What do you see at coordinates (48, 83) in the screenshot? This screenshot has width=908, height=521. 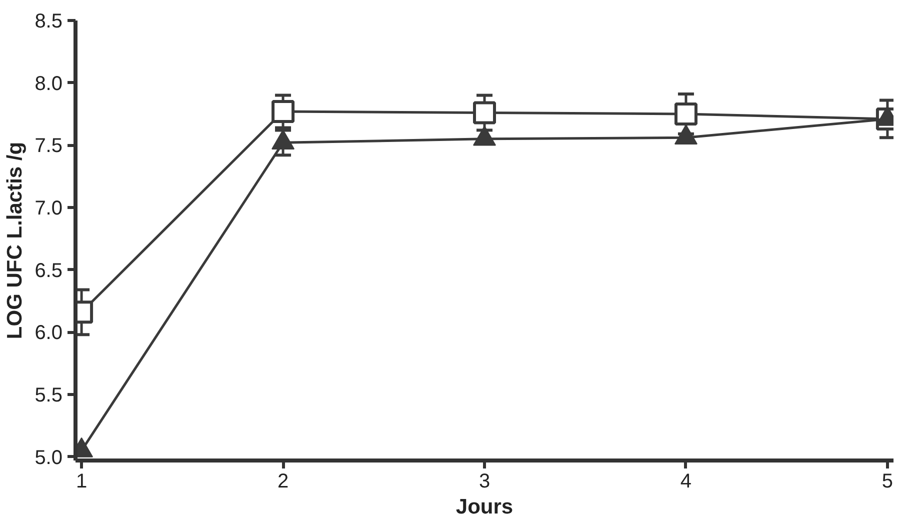 I see `y-tick-label: 8.0` at bounding box center [48, 83].